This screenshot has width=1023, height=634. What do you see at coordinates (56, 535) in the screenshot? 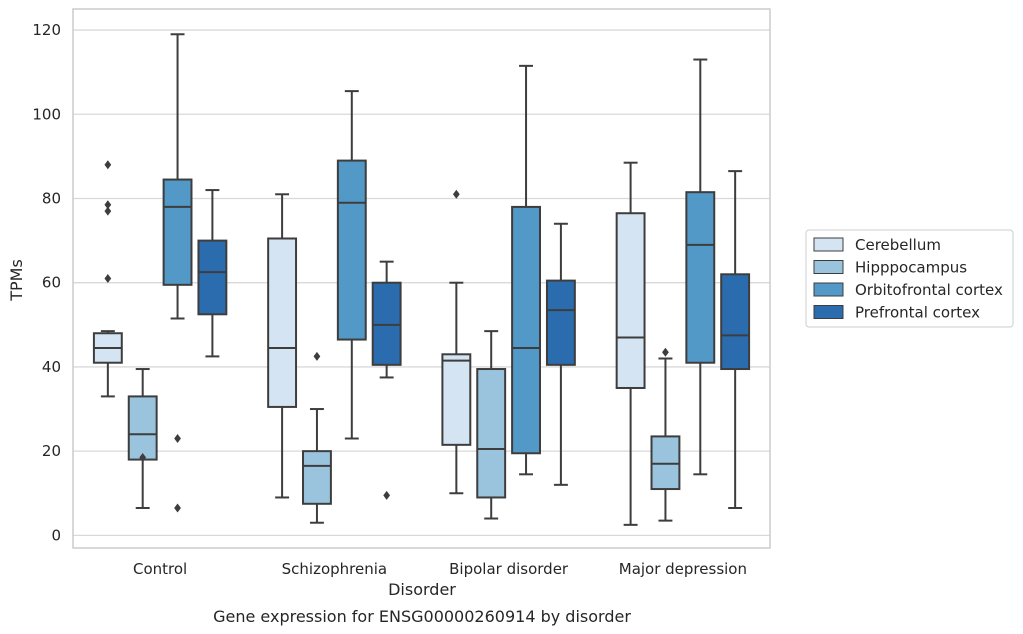
I see `y-tick-label: 0` at bounding box center [56, 535].